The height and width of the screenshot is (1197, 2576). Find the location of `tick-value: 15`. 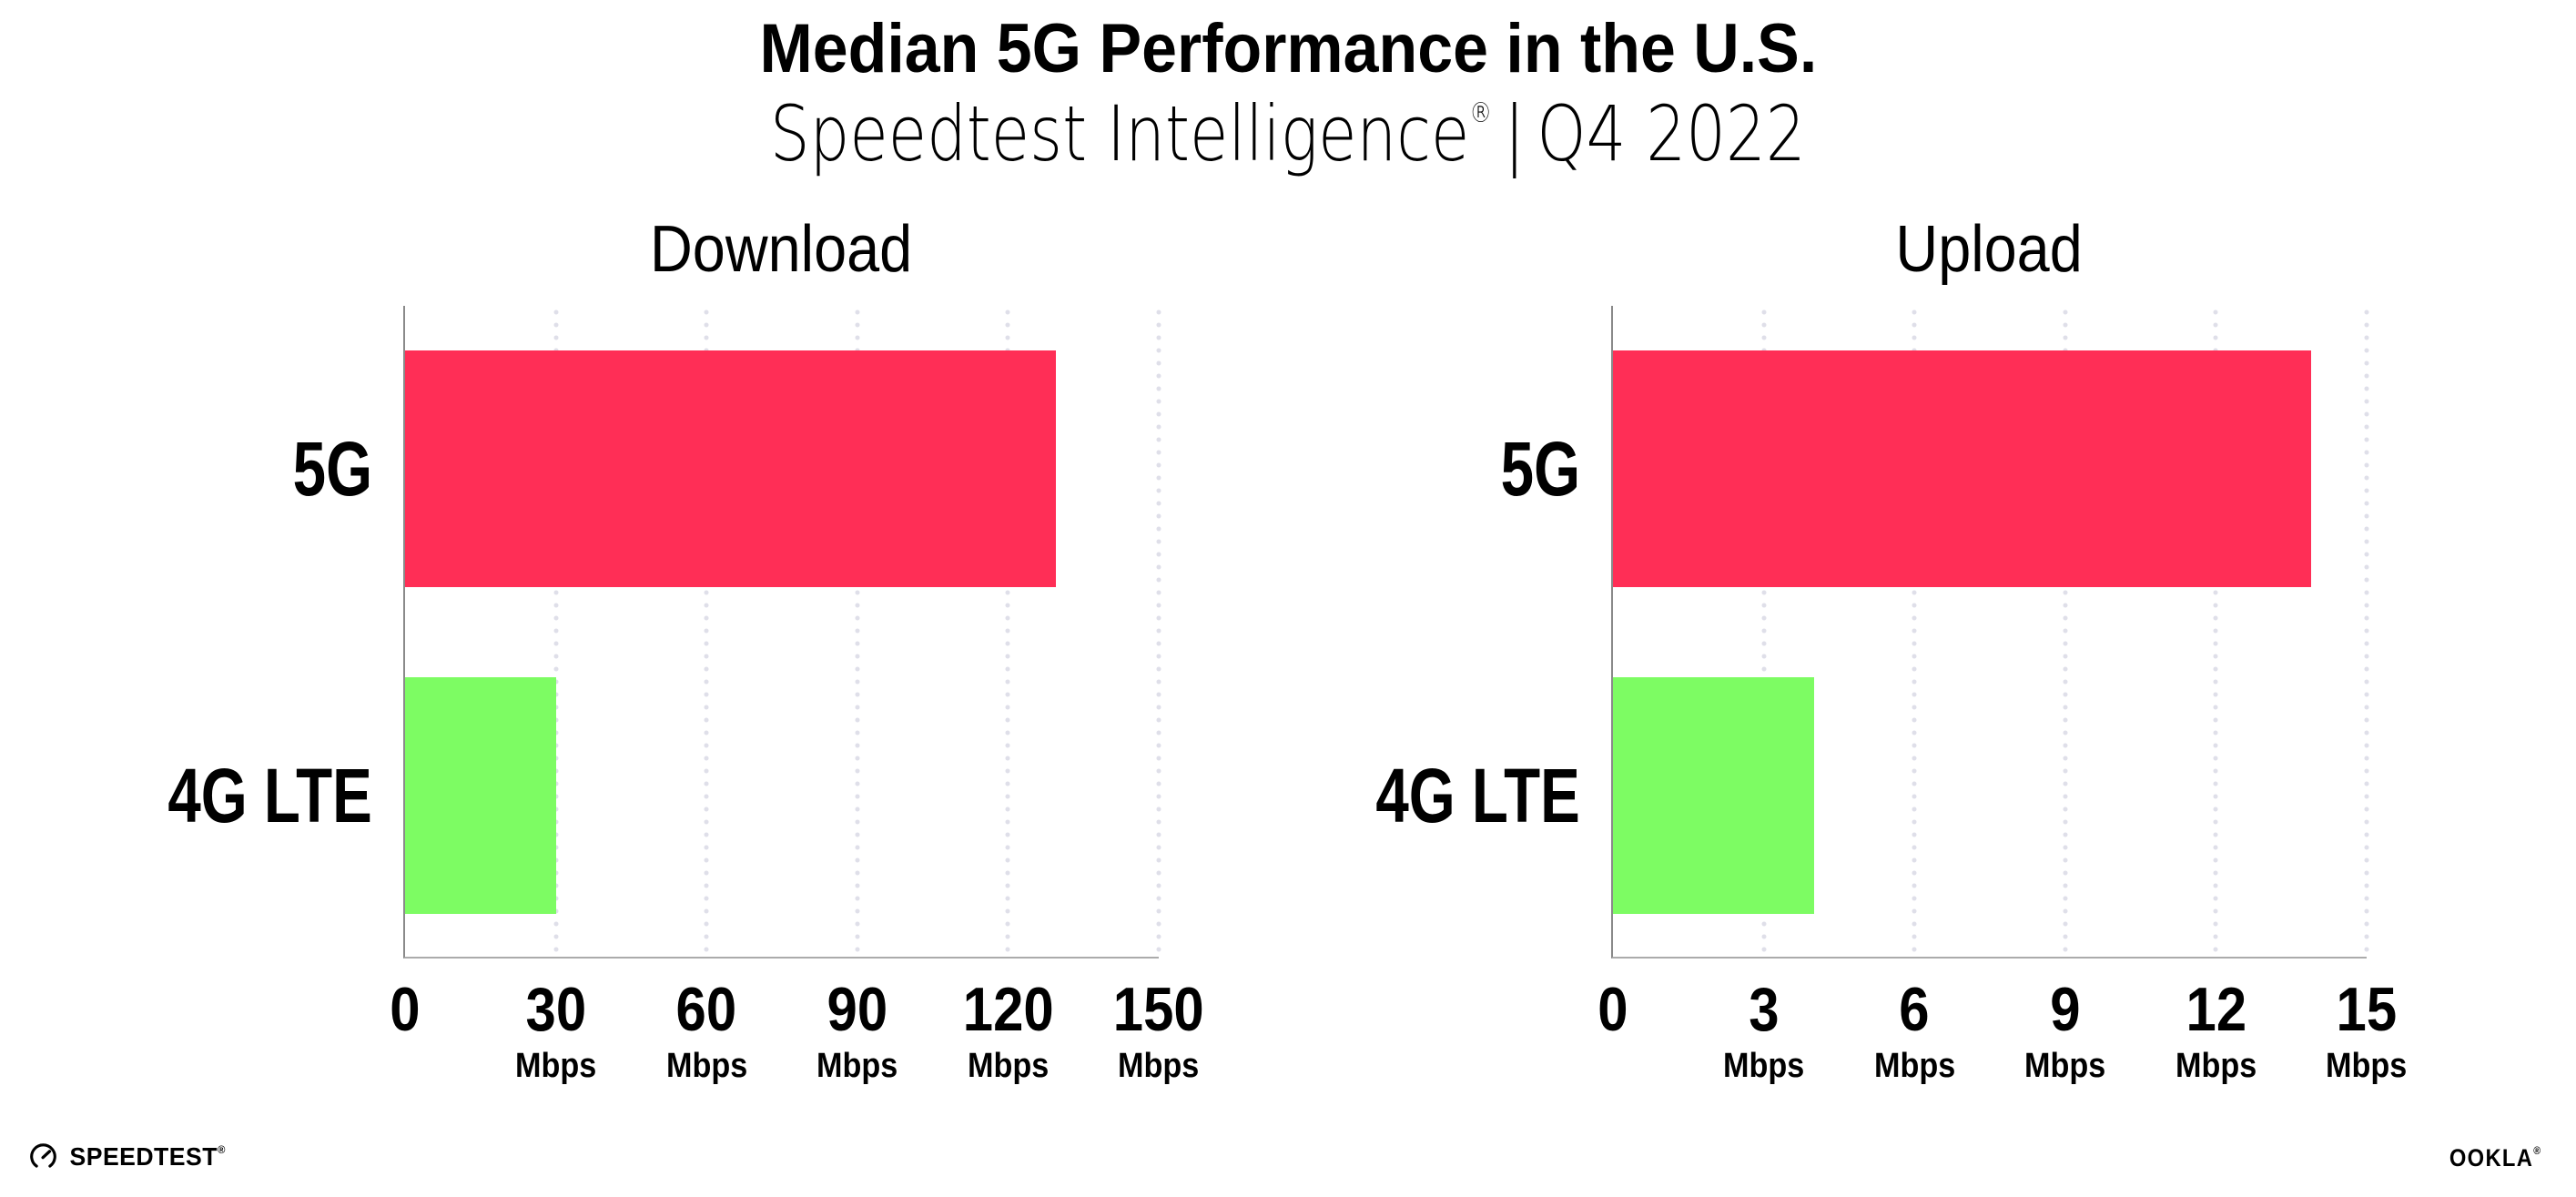

tick-value: 15 is located at coordinates (2367, 1010).